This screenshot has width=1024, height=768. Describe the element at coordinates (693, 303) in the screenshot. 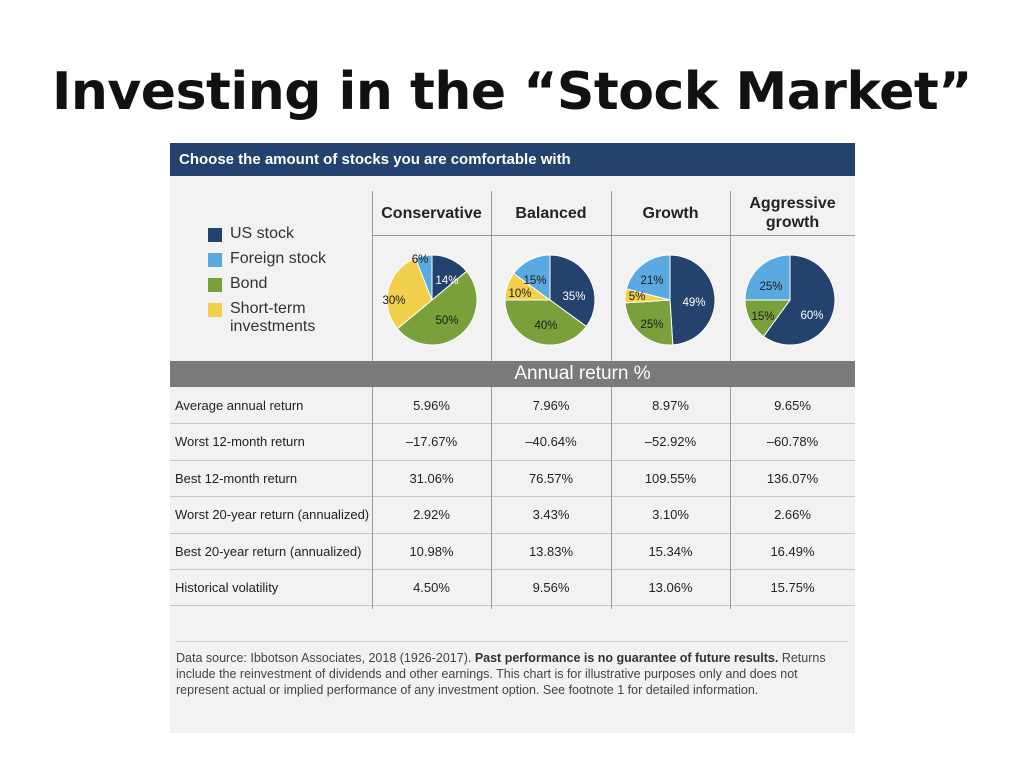

I see `pie-slice-label: 49%` at that location.